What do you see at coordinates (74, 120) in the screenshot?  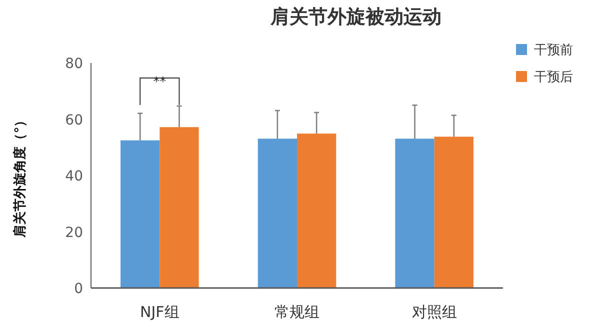 I see `y-tick-label: 60` at bounding box center [74, 120].